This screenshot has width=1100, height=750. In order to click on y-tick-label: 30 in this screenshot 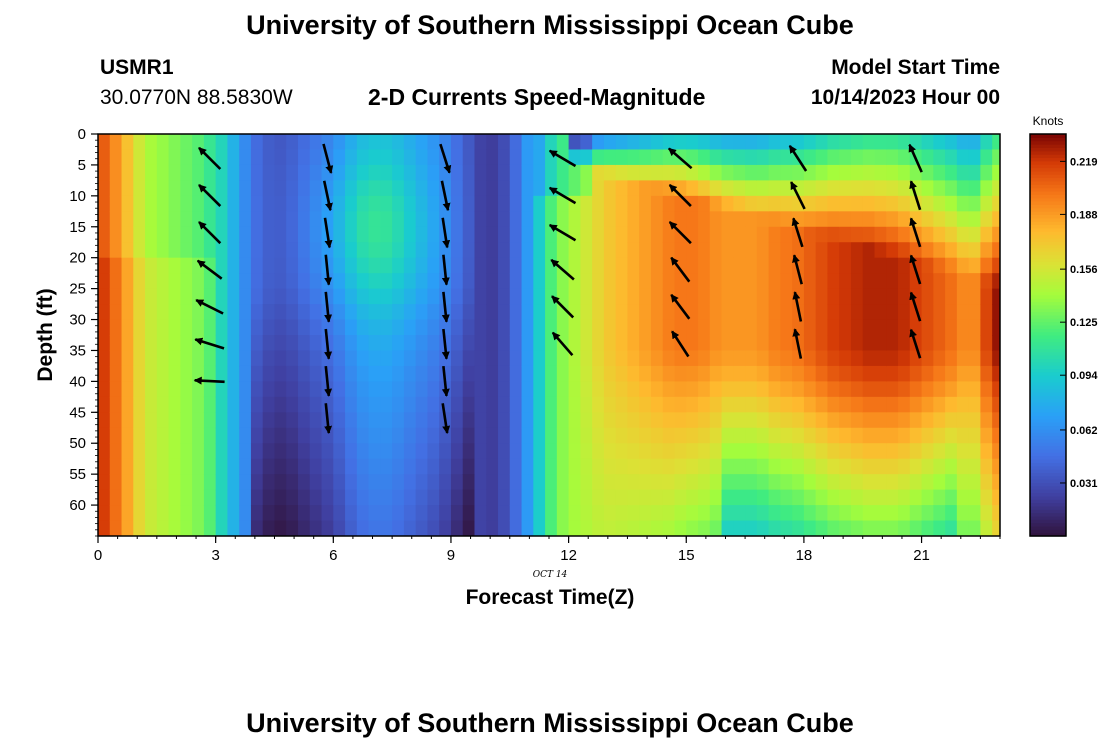, I will do `click(77, 320)`.